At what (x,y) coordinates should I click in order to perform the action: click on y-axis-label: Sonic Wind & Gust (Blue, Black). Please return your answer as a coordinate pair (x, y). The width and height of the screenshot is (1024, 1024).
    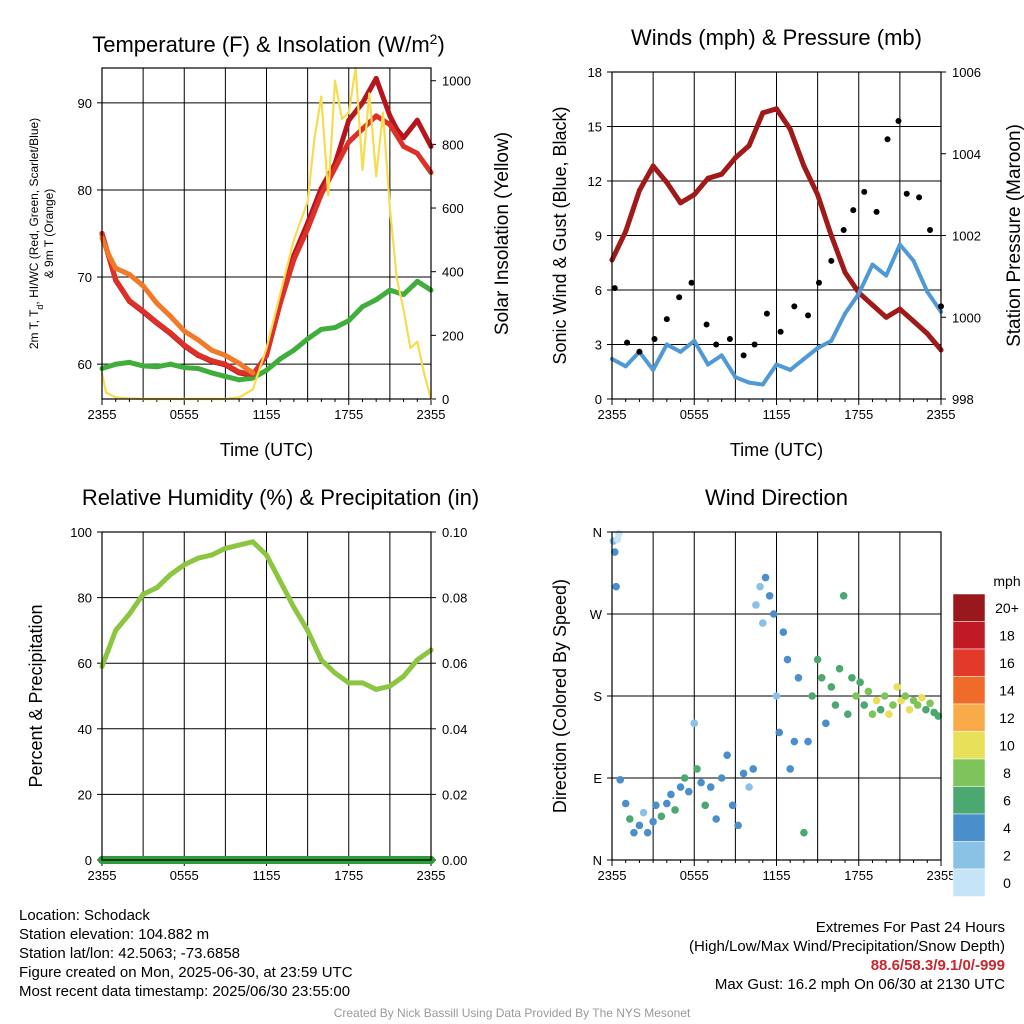
    Looking at the image, I should click on (560, 235).